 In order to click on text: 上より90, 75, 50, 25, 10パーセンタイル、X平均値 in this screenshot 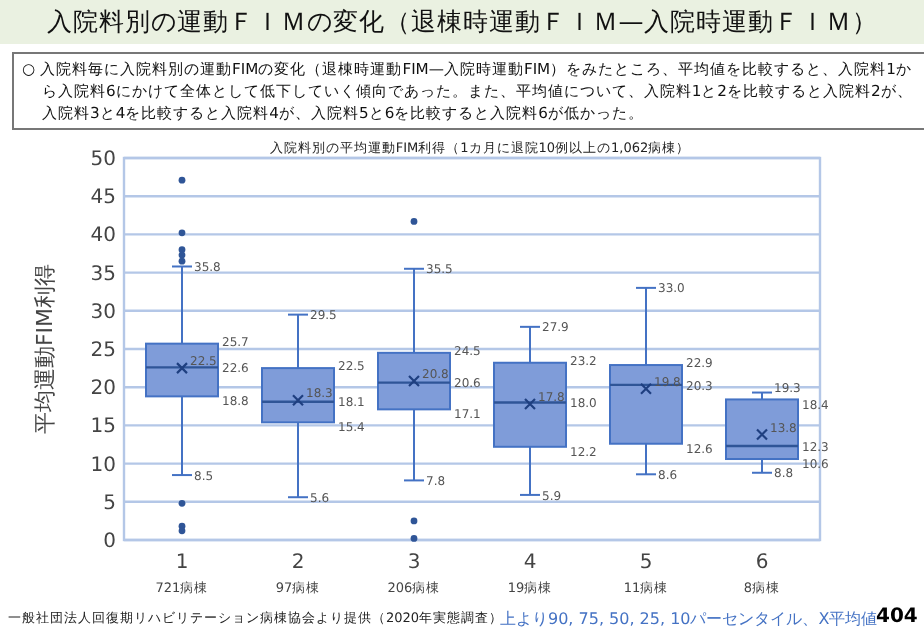, I will do `click(689, 620)`.